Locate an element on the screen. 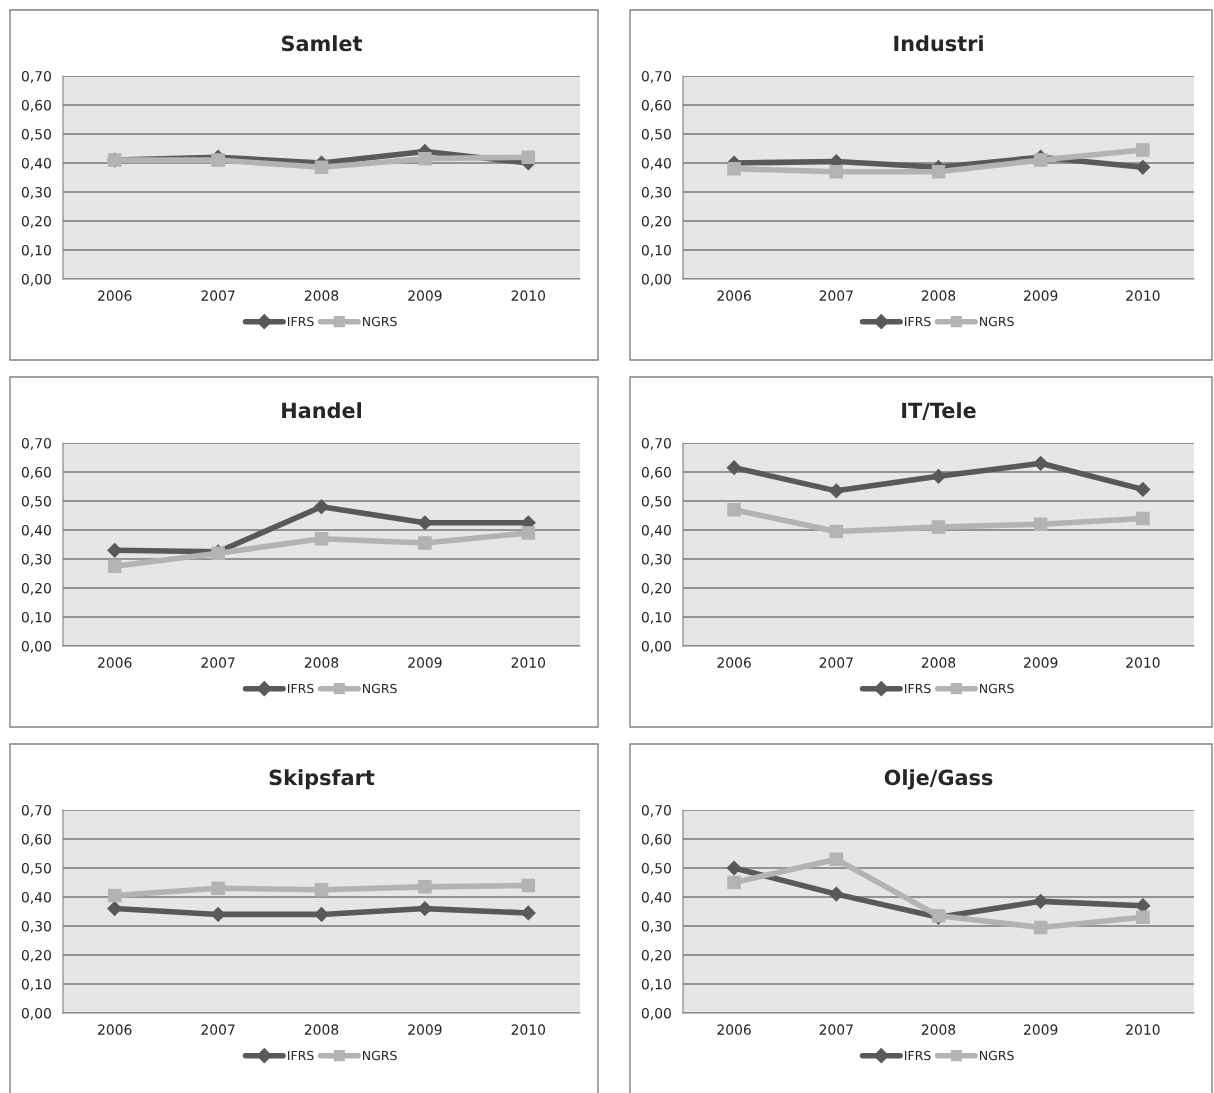  chart-title: Handel is located at coordinates (321, 410).